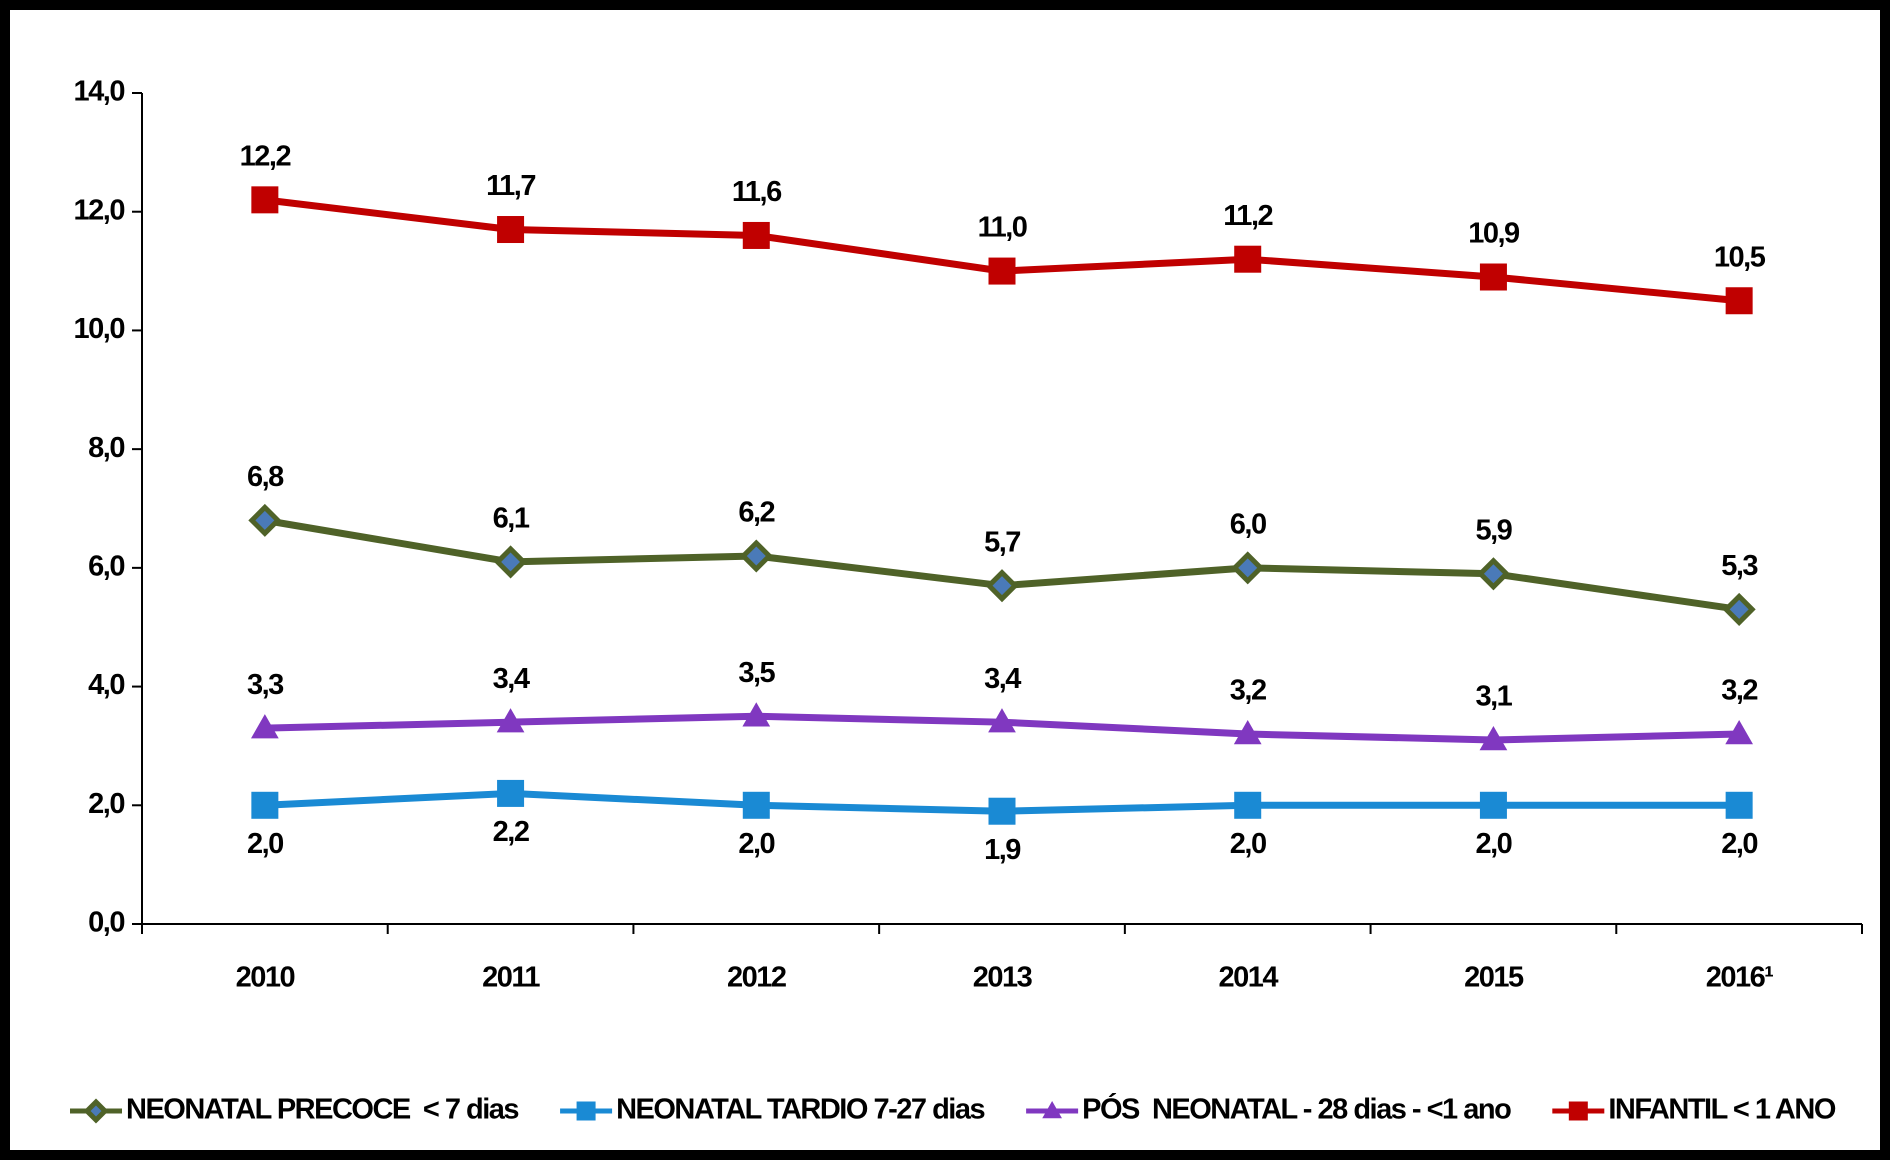 This screenshot has width=1890, height=1160. Describe the element at coordinates (106, 923) in the screenshot. I see `y-tick-label: 0,0` at that location.